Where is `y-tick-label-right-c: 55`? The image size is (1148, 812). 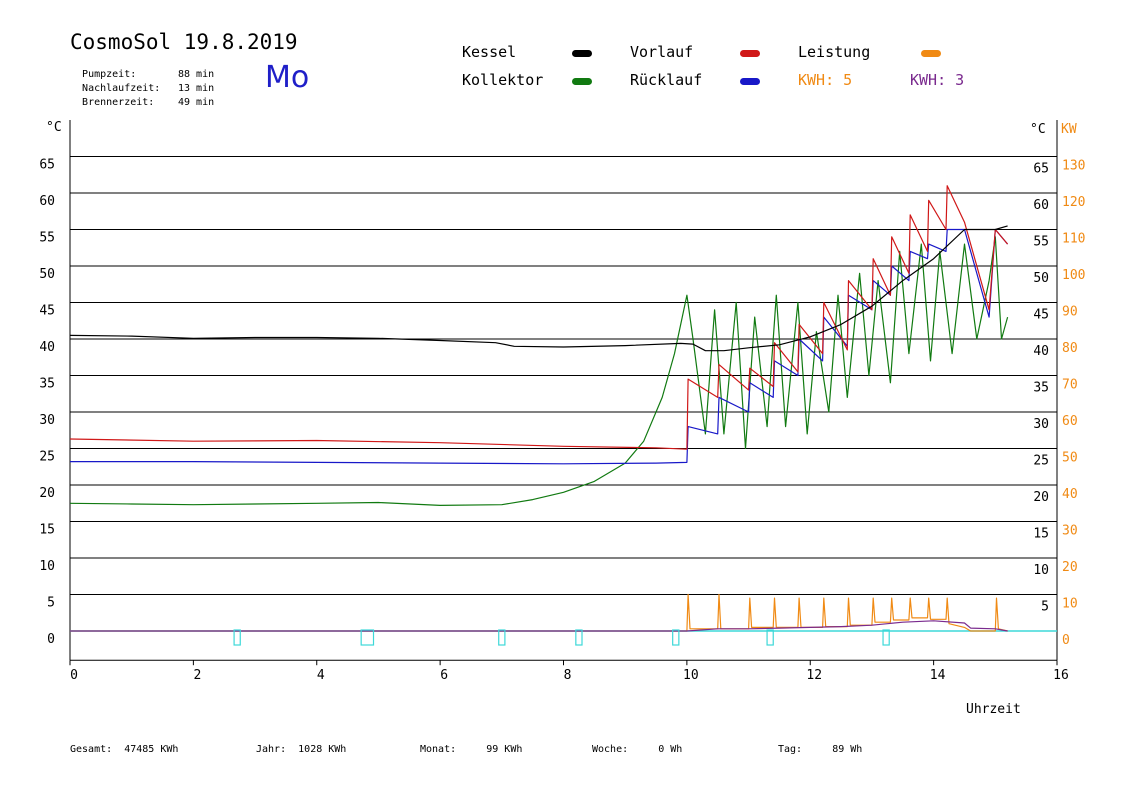 y-tick-label-right-c: 55 is located at coordinates (1041, 242).